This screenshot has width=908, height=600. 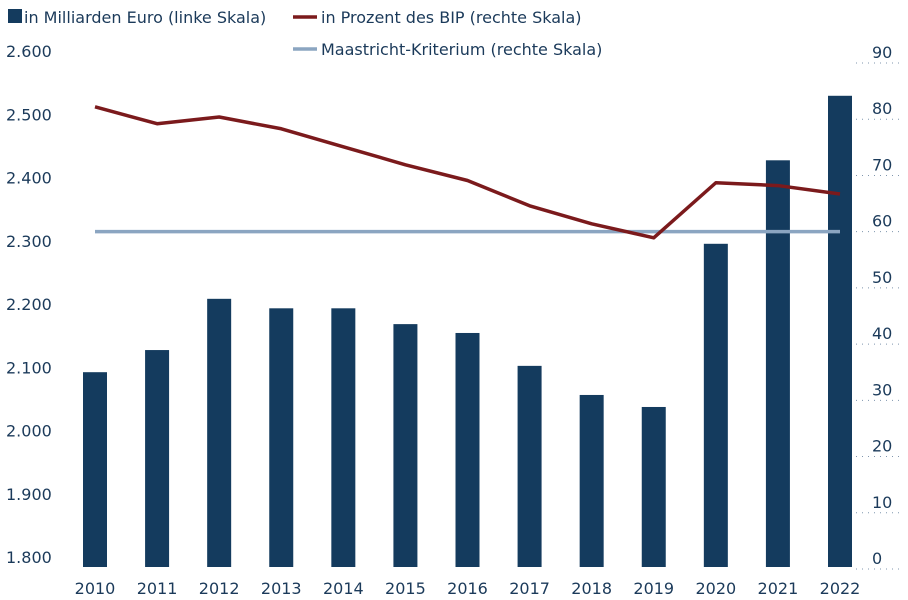 What do you see at coordinates (882, 164) in the screenshot?
I see `y2-tick-label: 70` at bounding box center [882, 164].